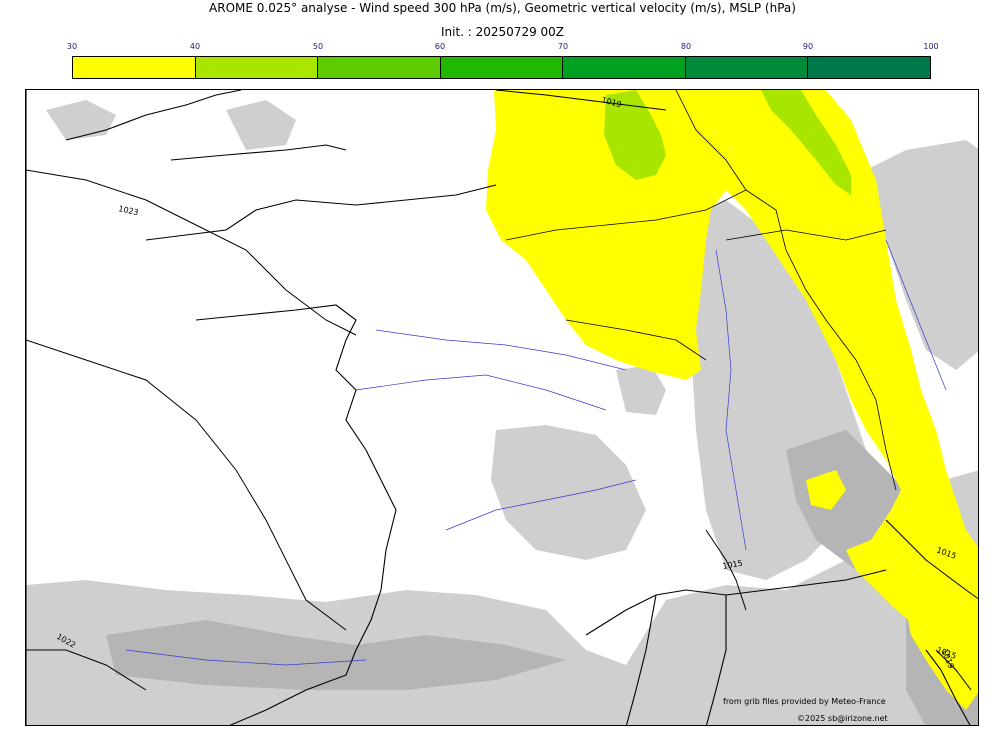 The image size is (1005, 738). What do you see at coordinates (129, 210) in the screenshot?
I see `isobar-label: 1023` at bounding box center [129, 210].